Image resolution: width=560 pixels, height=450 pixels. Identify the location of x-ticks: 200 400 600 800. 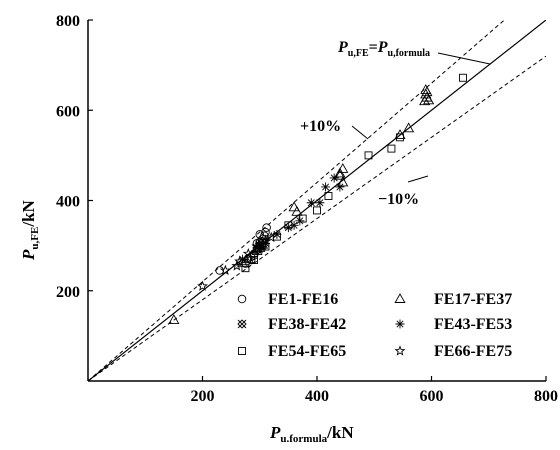
(374, 390).